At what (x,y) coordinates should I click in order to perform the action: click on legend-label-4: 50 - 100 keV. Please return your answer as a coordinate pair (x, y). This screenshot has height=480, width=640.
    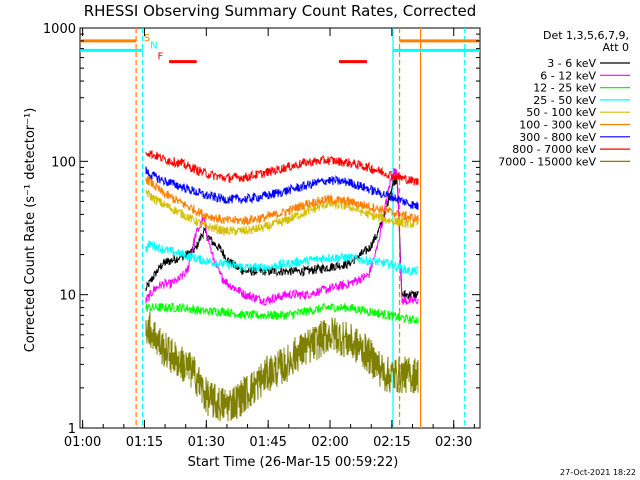
    Looking at the image, I should click on (561, 112).